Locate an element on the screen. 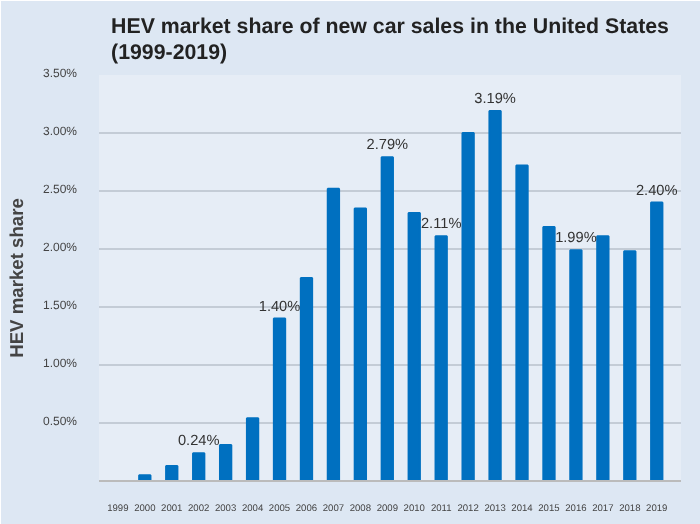 This screenshot has width=700, height=524. y-axis-title: HEV market share is located at coordinates (16, 278).